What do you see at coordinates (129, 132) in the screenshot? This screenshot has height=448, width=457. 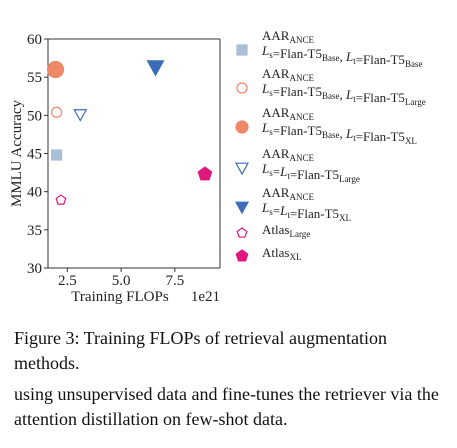 I see `chart-marks` at bounding box center [129, 132].